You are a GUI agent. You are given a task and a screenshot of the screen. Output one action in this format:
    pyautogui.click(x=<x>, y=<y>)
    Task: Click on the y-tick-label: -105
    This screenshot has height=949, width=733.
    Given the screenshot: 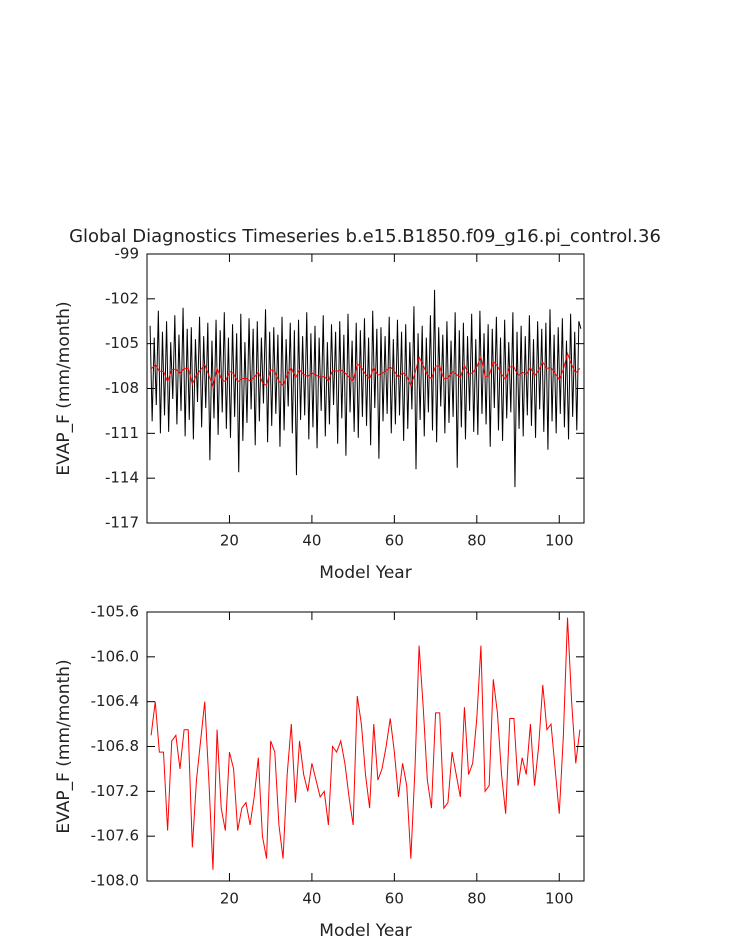 What is the action you would take?
    pyautogui.click(x=122, y=343)
    